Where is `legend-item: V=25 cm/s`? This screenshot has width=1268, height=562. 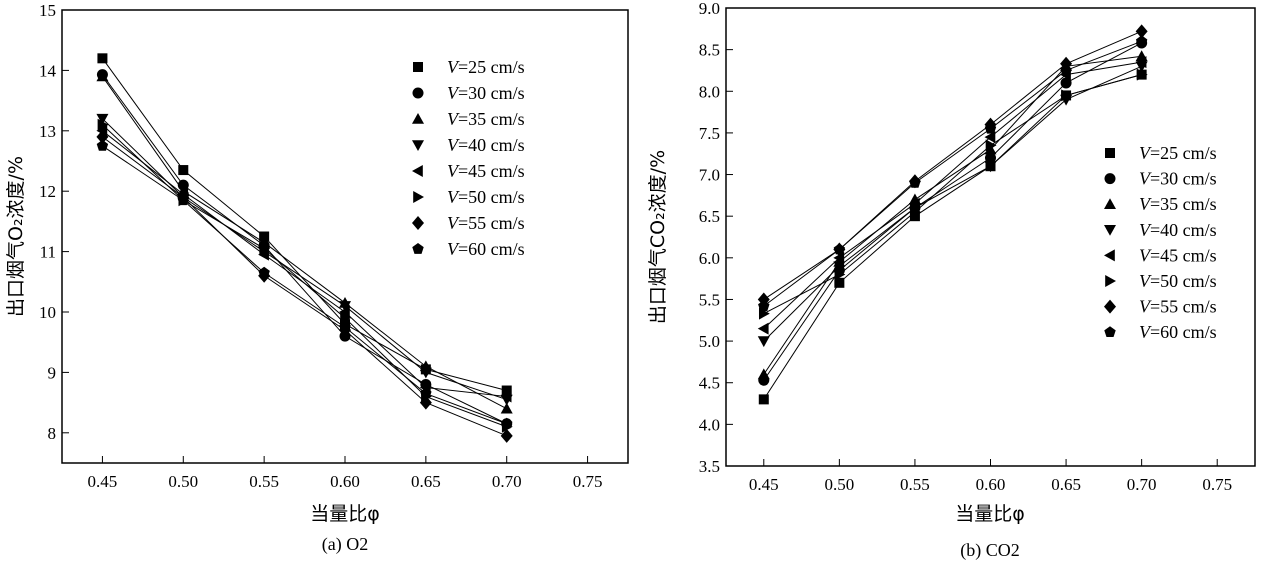 legend-item: V=25 cm/s is located at coordinates (1161, 153).